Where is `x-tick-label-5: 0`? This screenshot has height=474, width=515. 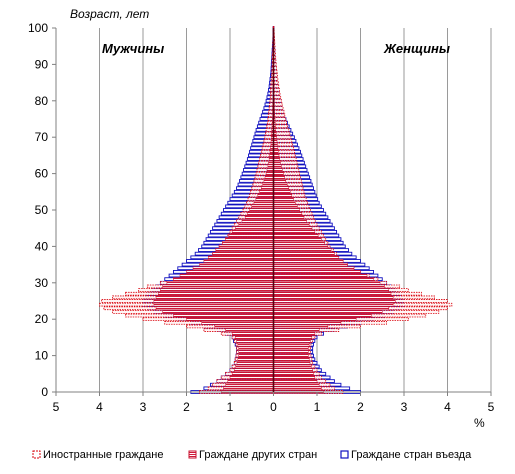
x-tick-label-5: 0 is located at coordinates (273, 407).